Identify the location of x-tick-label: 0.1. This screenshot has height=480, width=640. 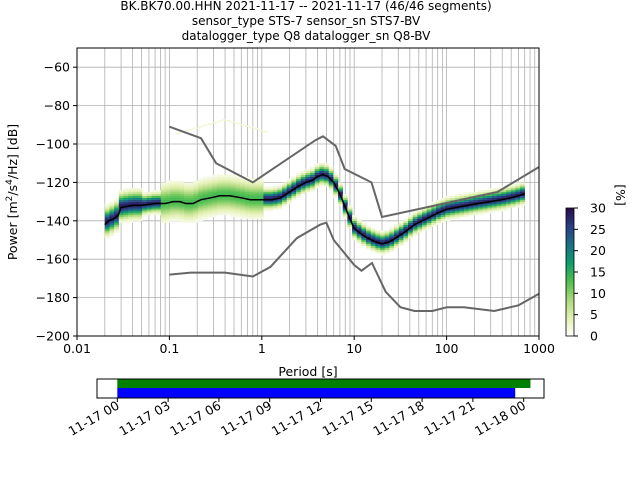
(169, 348).